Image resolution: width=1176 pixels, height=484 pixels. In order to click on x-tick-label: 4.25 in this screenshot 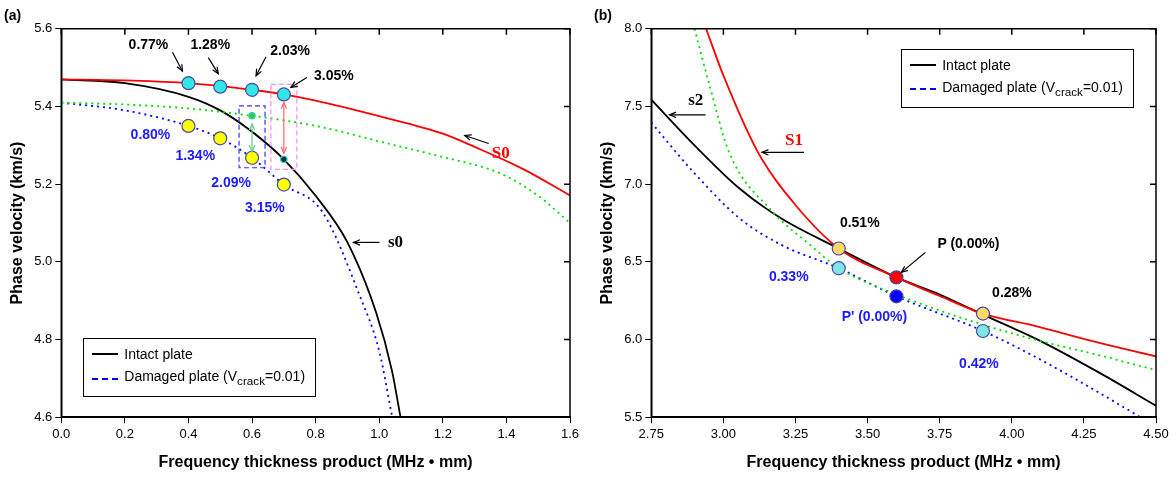, I will do `click(1084, 433)`.